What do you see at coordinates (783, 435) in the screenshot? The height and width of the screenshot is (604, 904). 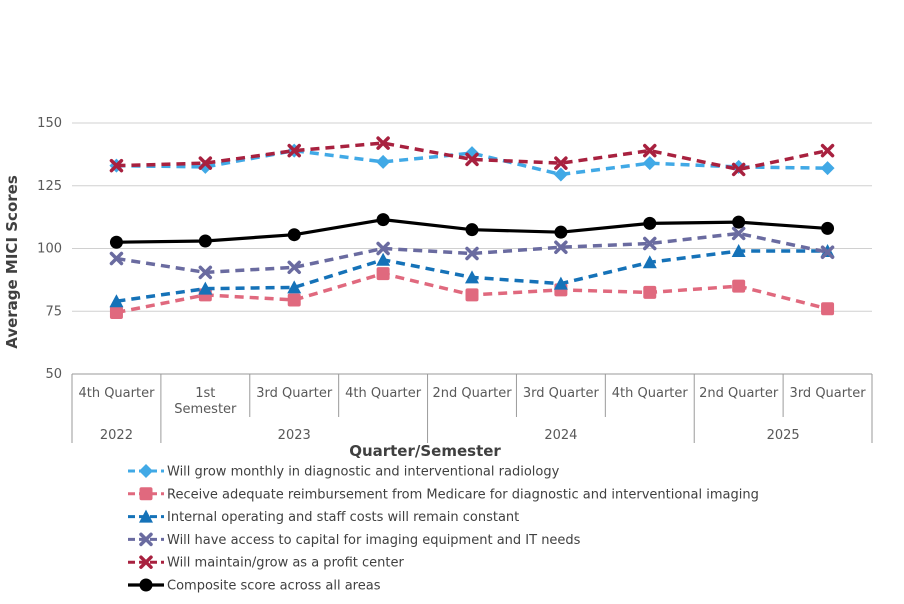 I see `x-year-label: 2025` at bounding box center [783, 435].